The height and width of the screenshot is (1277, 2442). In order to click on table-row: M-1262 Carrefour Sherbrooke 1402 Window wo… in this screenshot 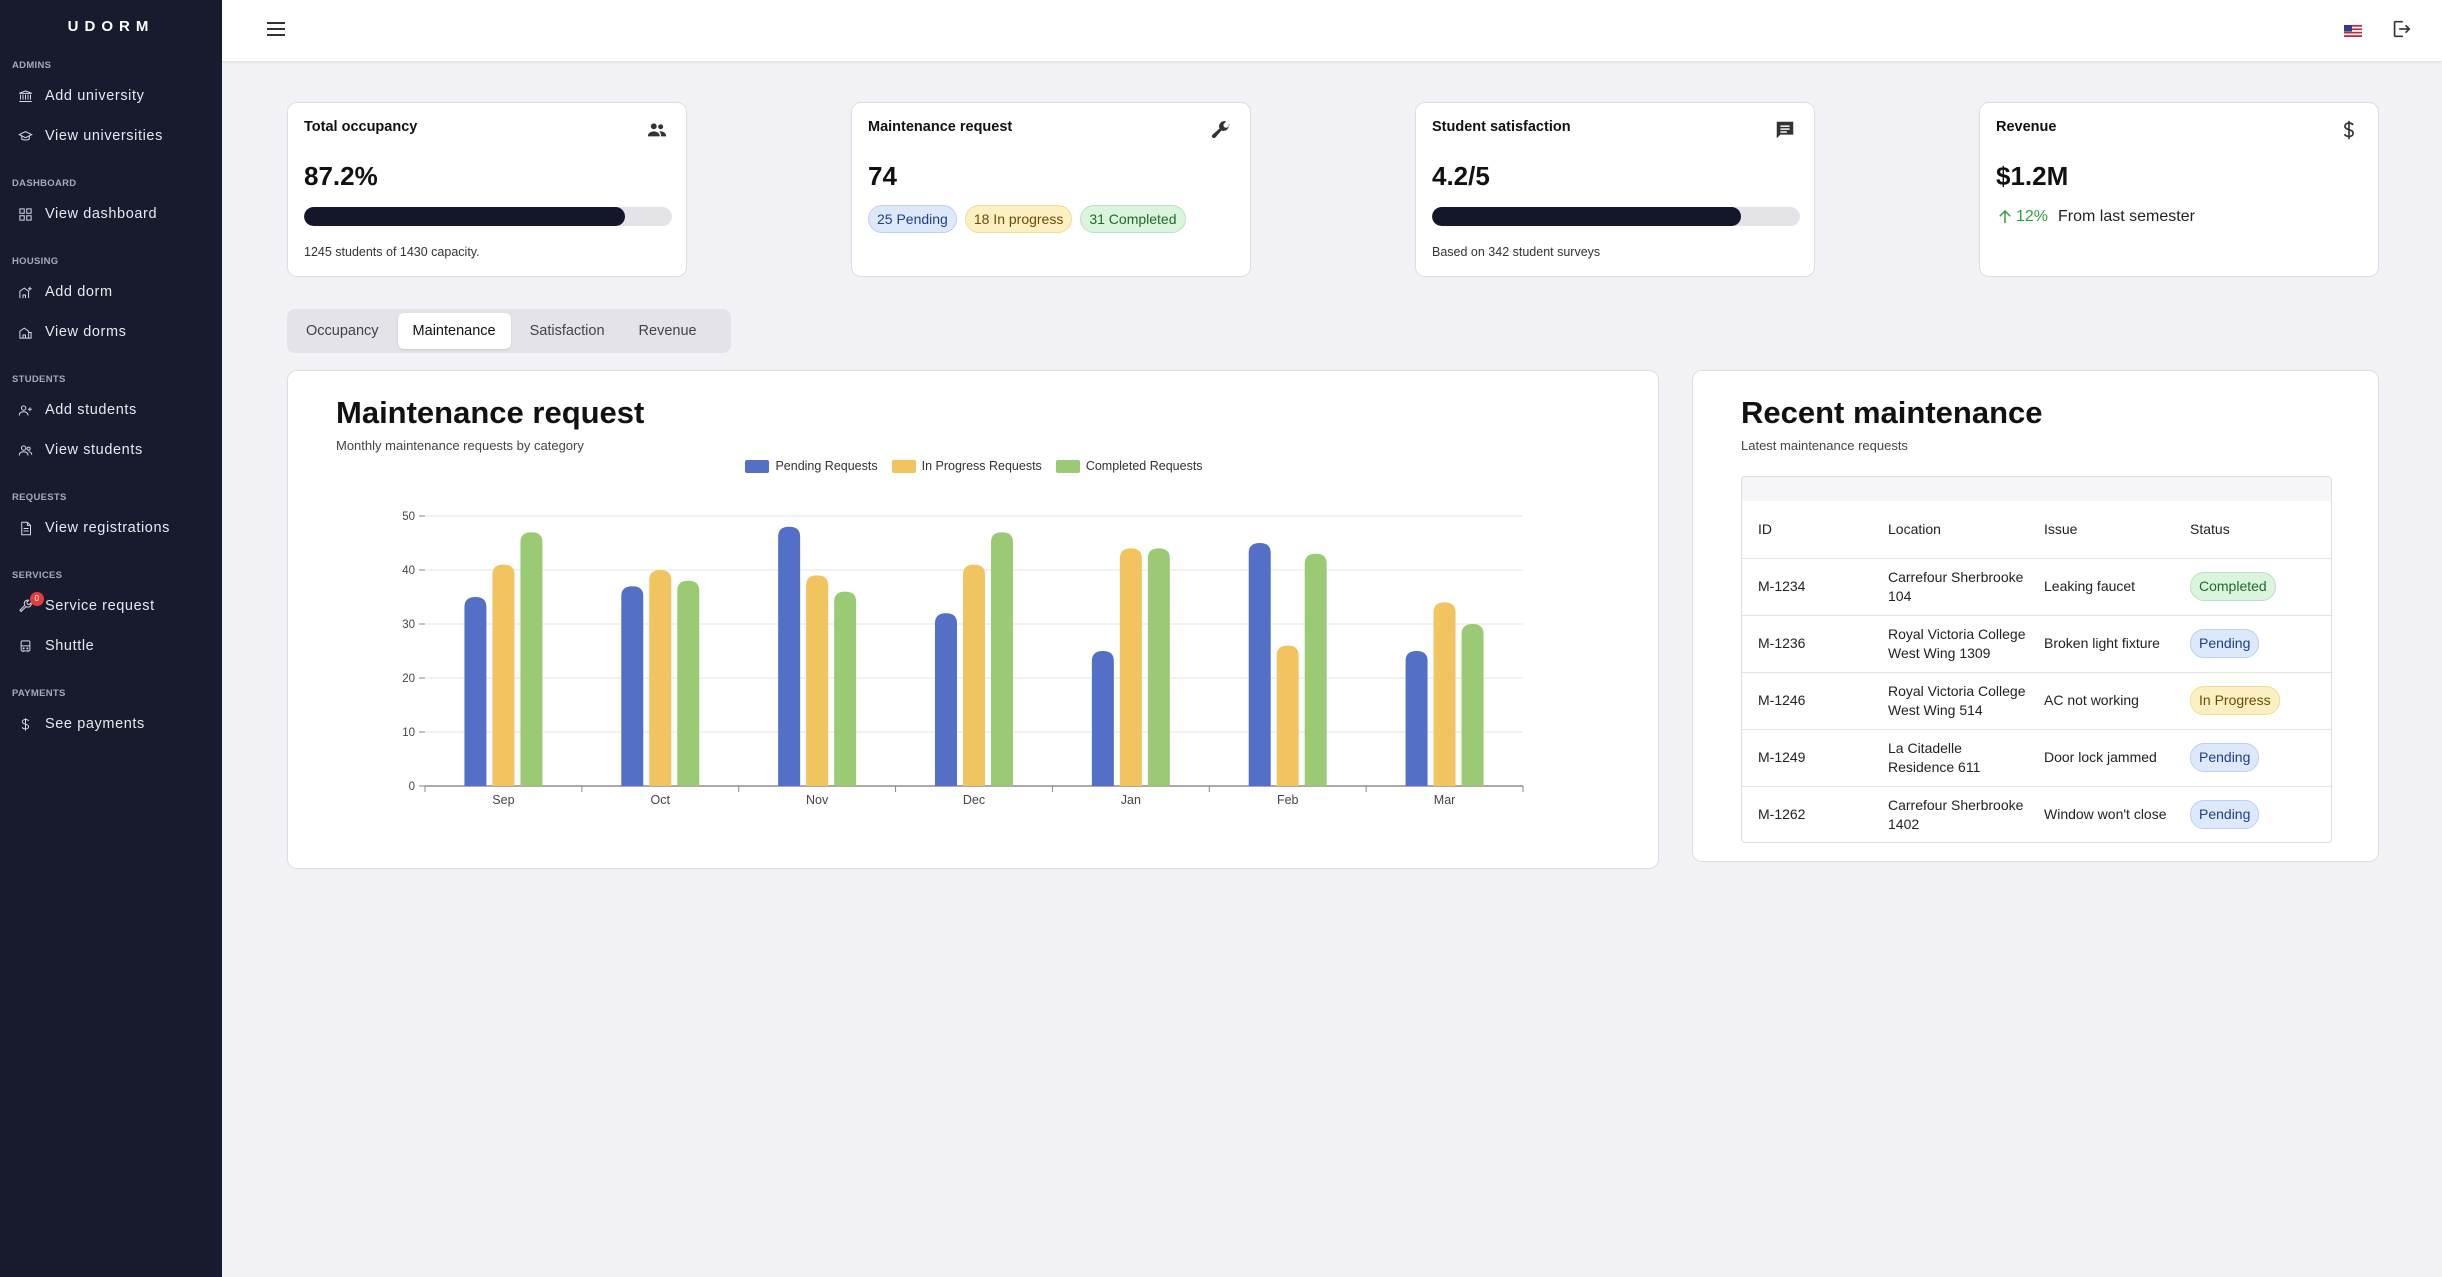, I will do `click(2036, 814)`.